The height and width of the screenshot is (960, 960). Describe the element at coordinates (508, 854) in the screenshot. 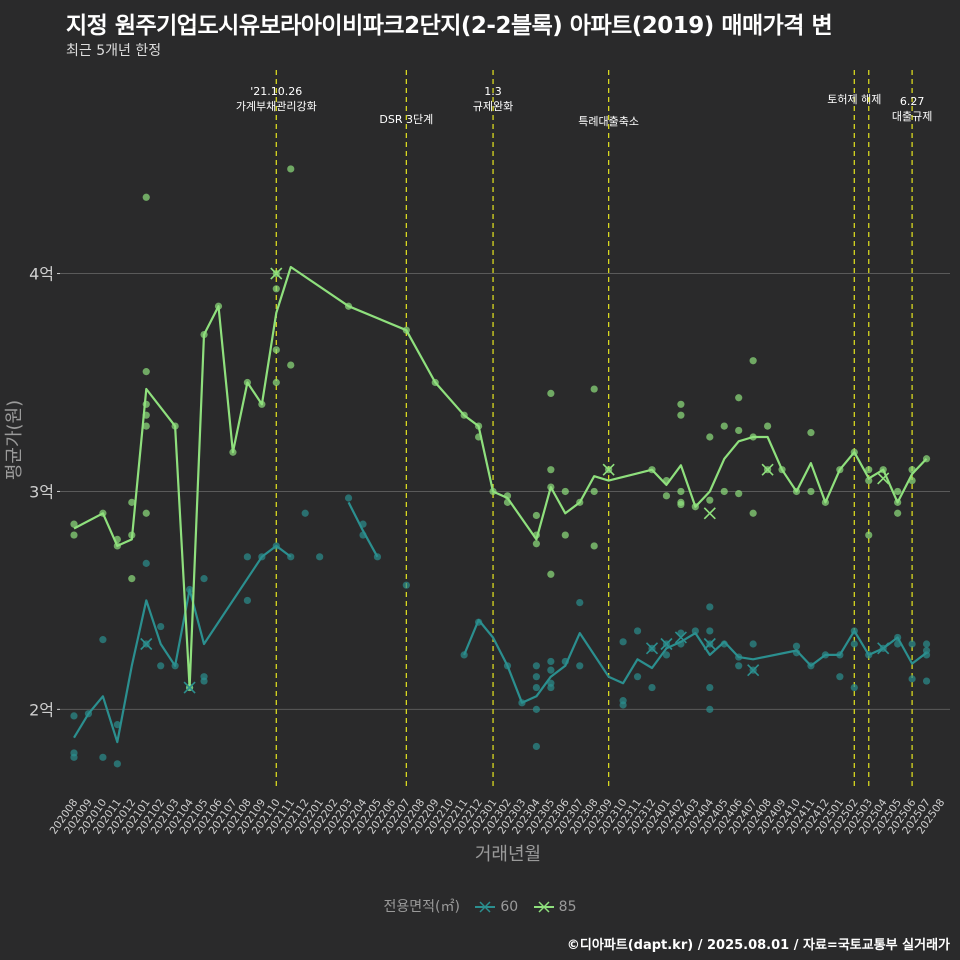

I see `x-axis-label: 거래년월` at that location.